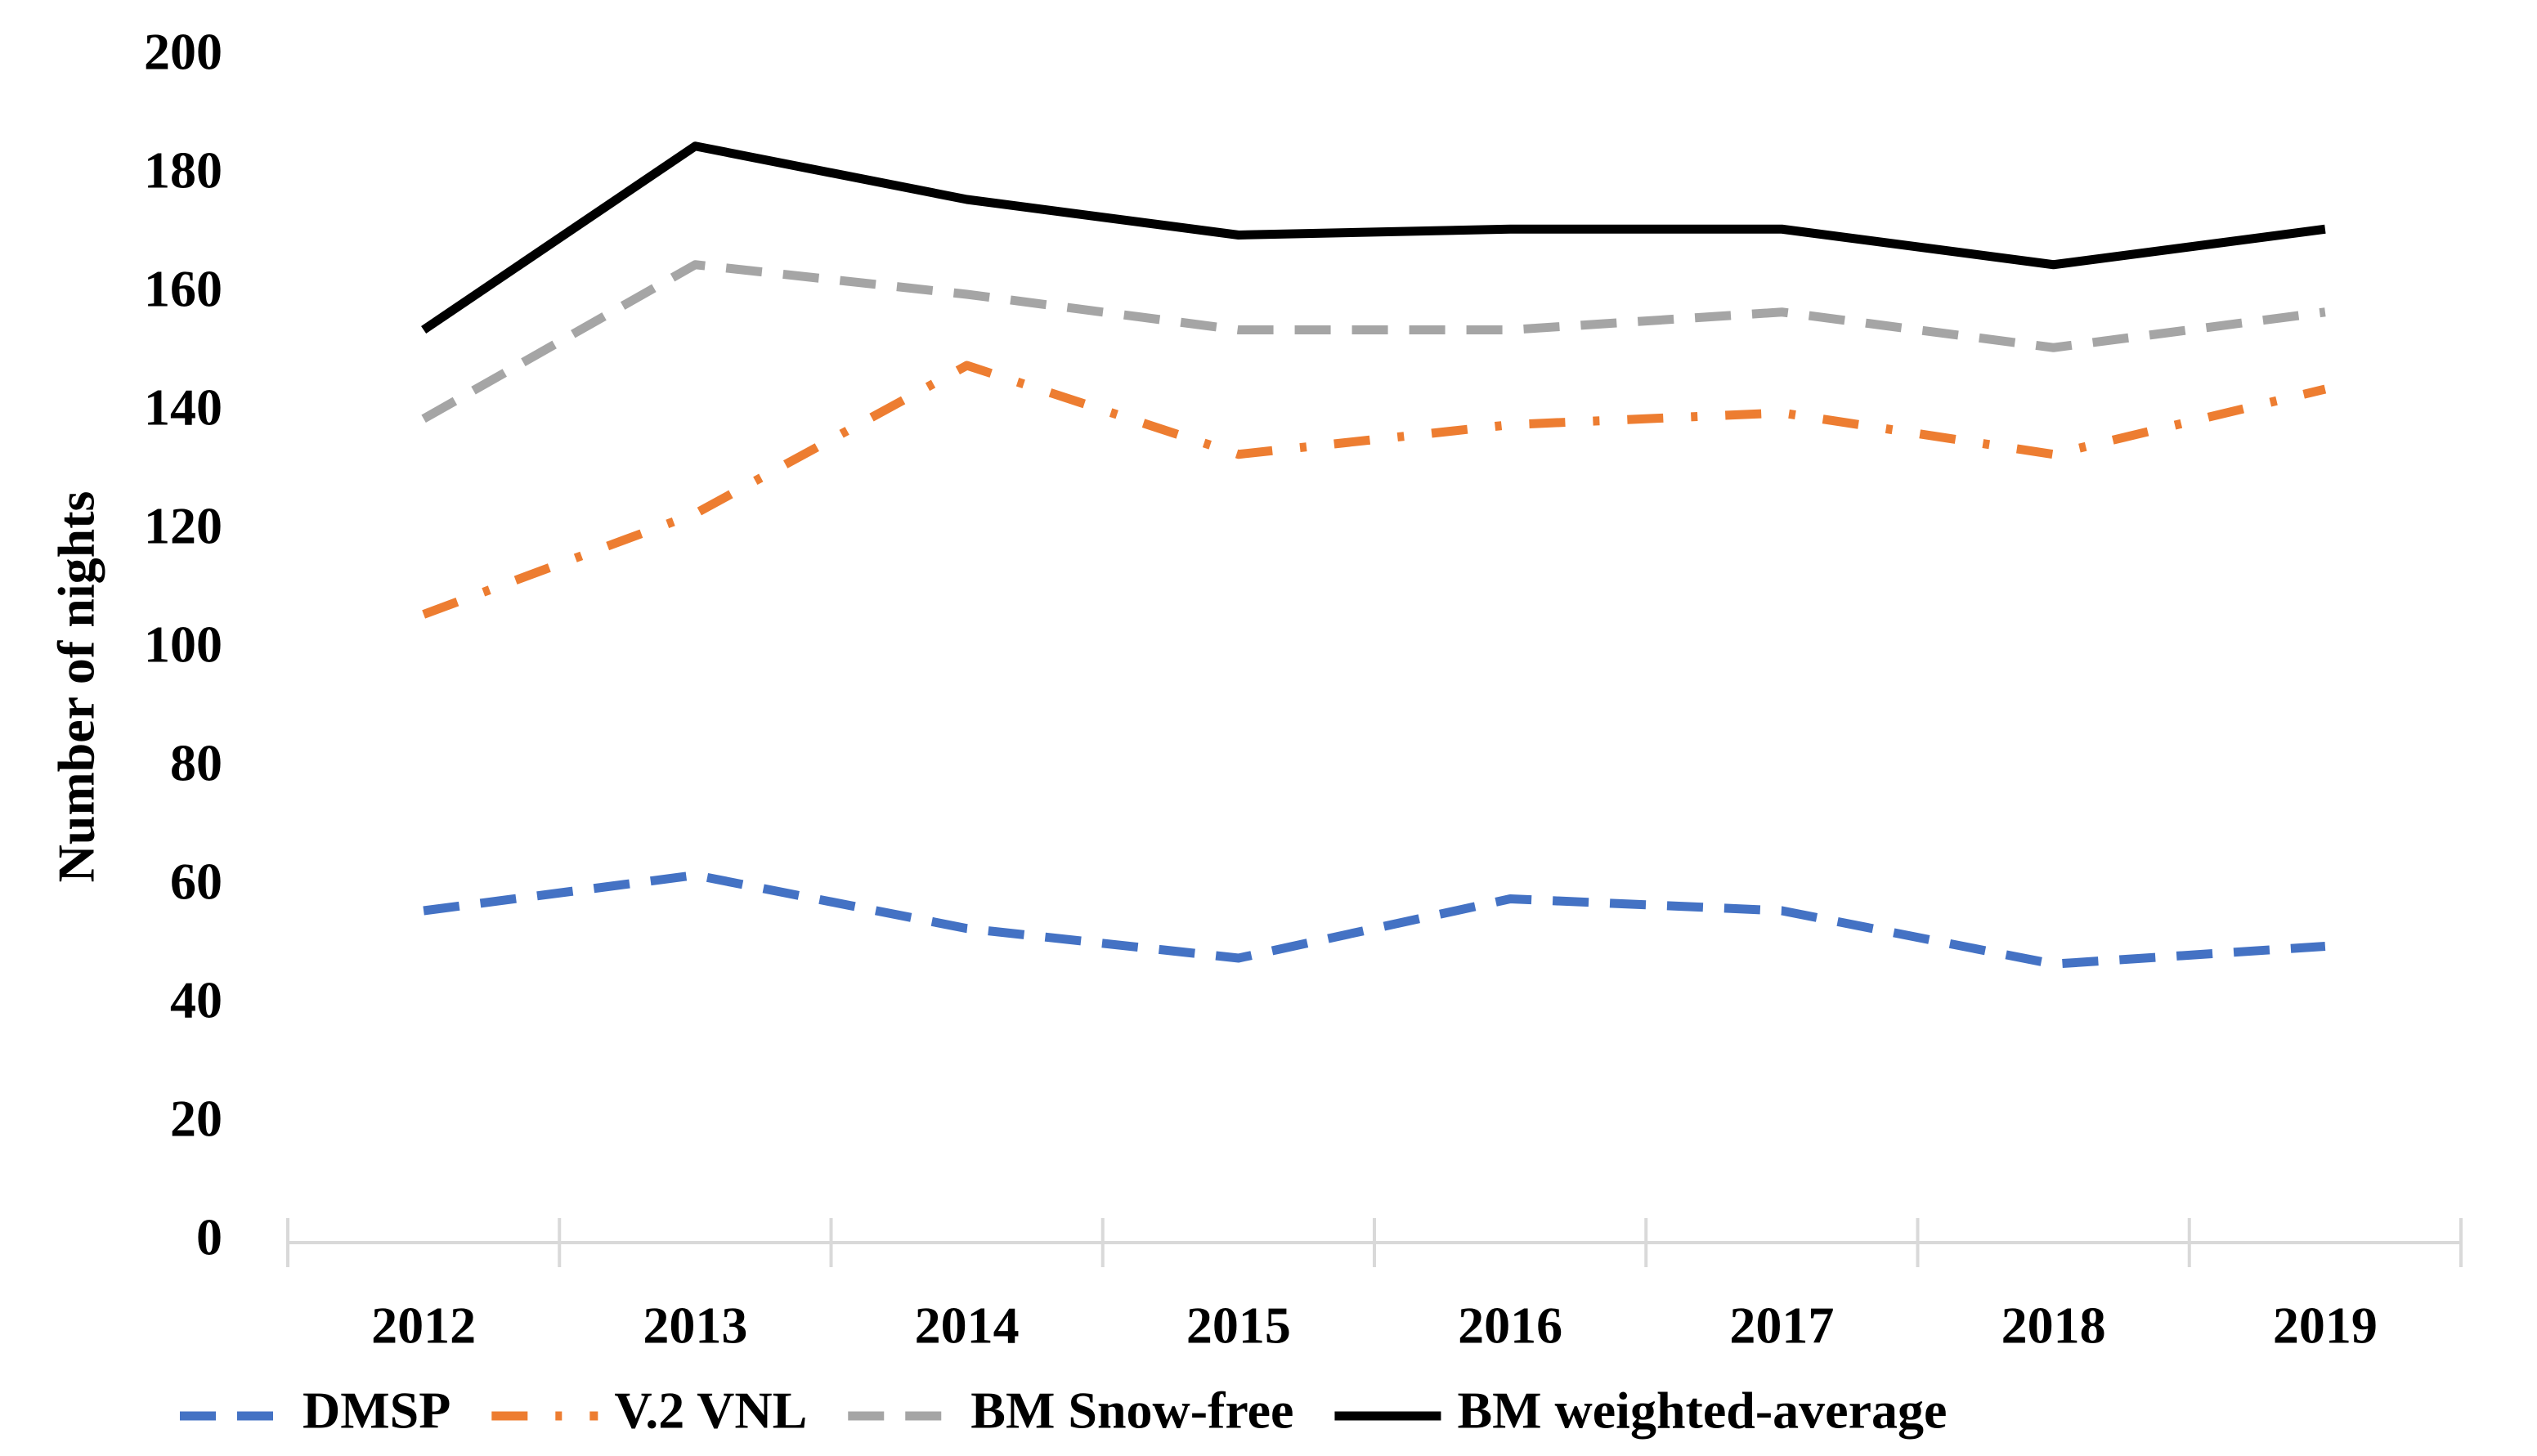  I want to click on x-tick-label: 2018, so click(2054, 1326).